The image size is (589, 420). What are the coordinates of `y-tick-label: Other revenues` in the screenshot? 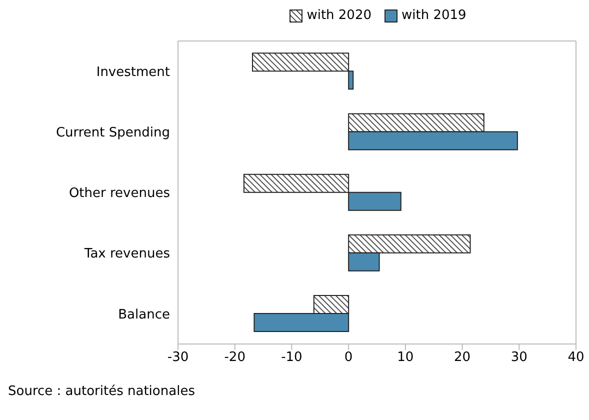 It's located at (119, 194).